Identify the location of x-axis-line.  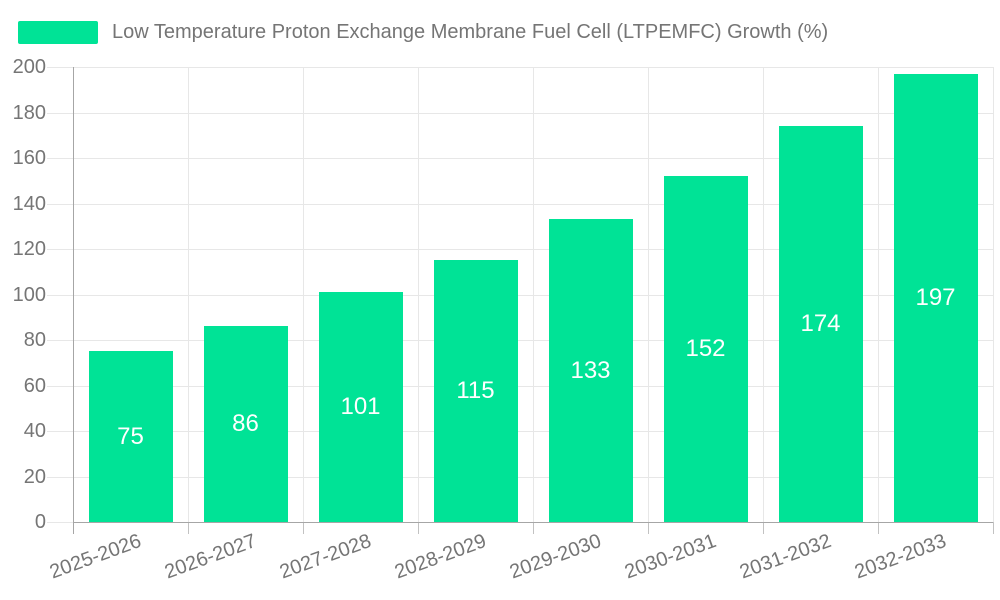
(533, 522).